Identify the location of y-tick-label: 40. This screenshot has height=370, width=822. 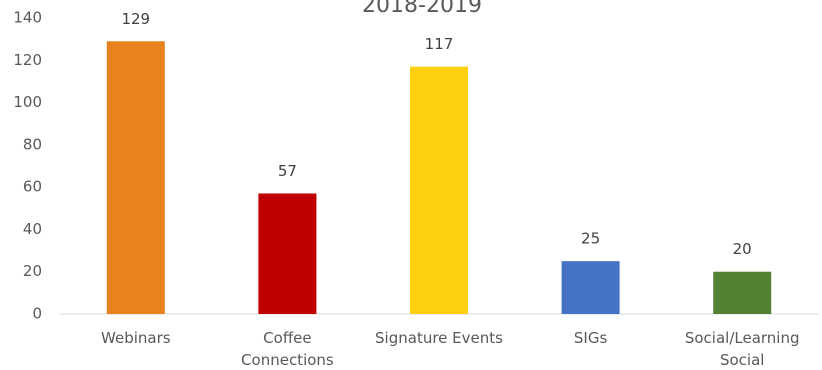
(32, 229).